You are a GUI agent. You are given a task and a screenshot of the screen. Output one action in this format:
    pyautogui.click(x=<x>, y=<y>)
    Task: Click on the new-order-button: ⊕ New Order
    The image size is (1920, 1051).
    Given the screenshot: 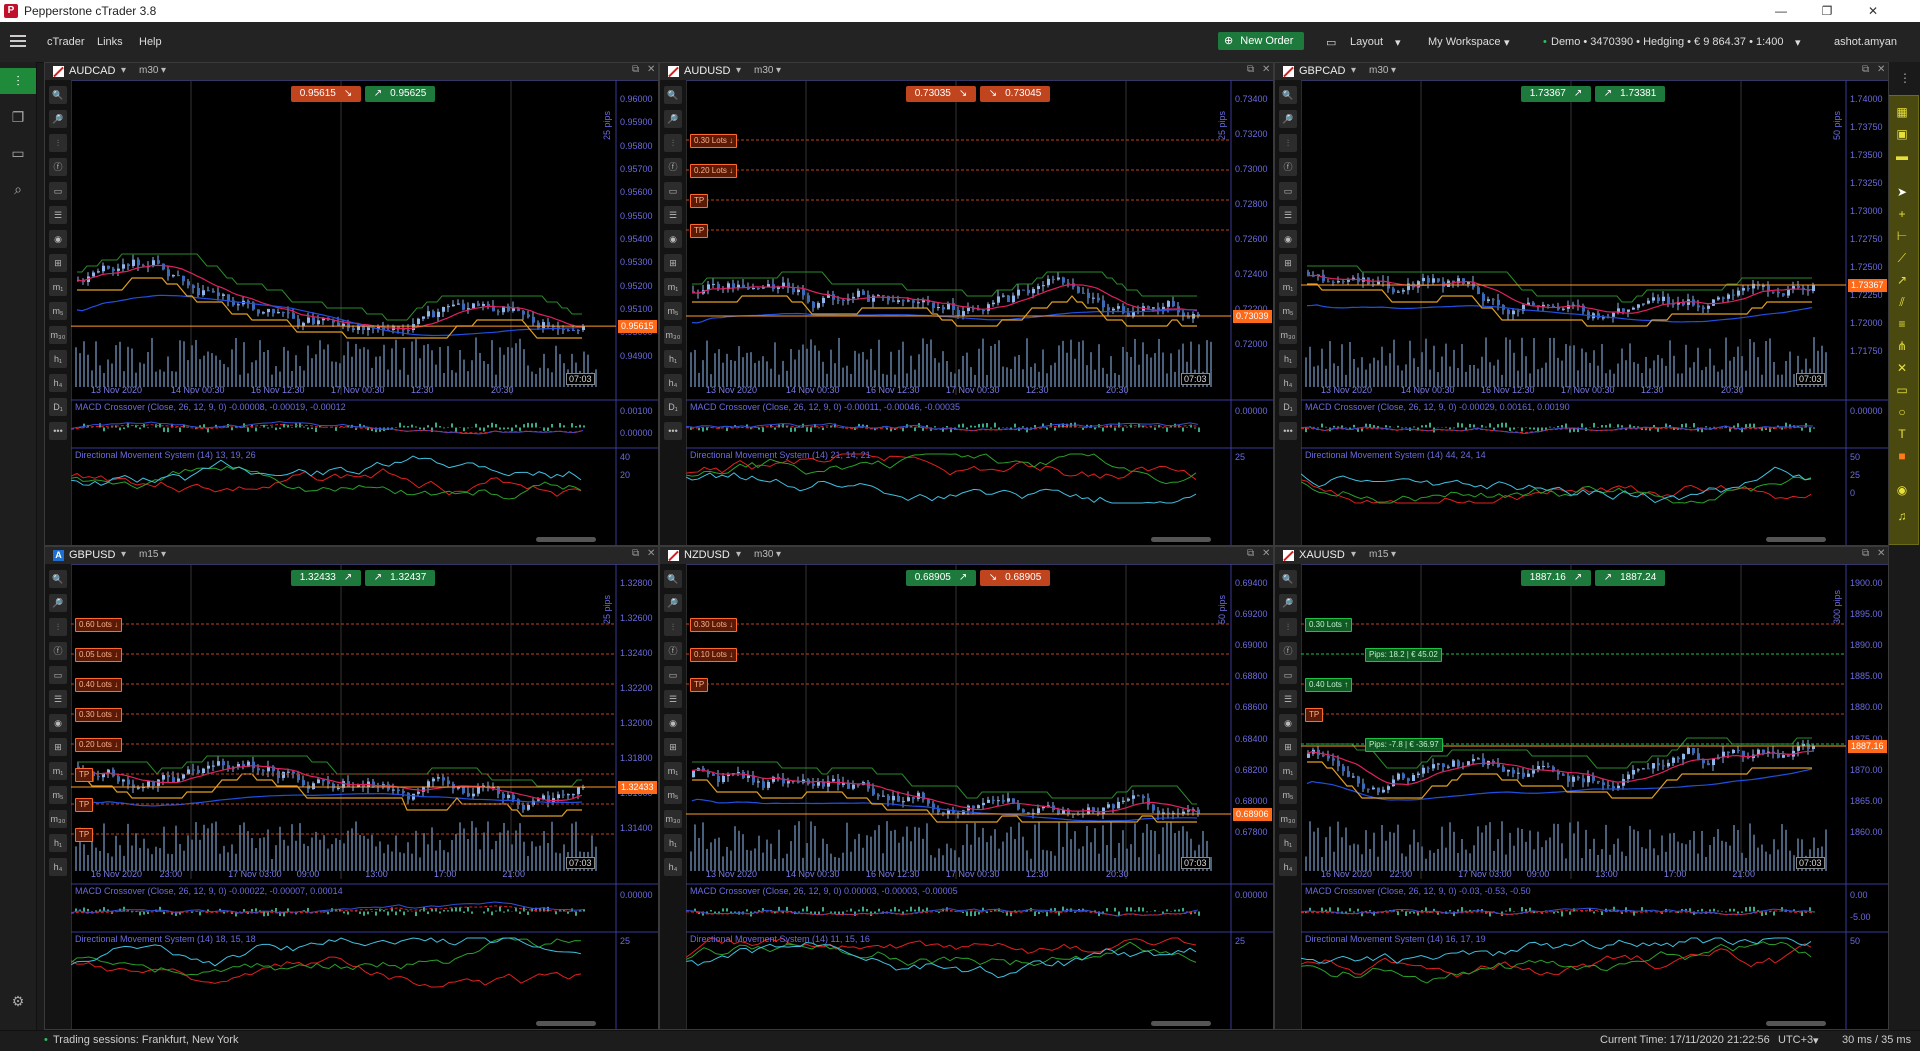 What is the action you would take?
    pyautogui.click(x=1261, y=41)
    